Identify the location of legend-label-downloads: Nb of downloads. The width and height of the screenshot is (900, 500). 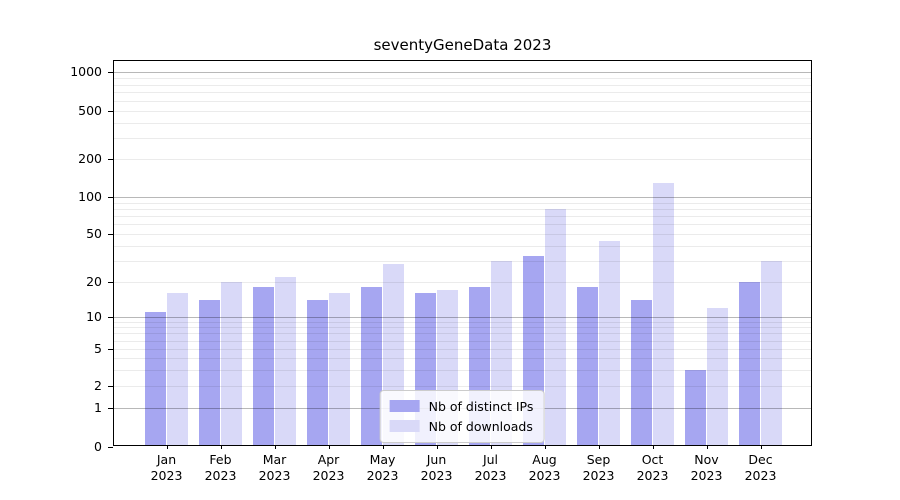
(480, 426).